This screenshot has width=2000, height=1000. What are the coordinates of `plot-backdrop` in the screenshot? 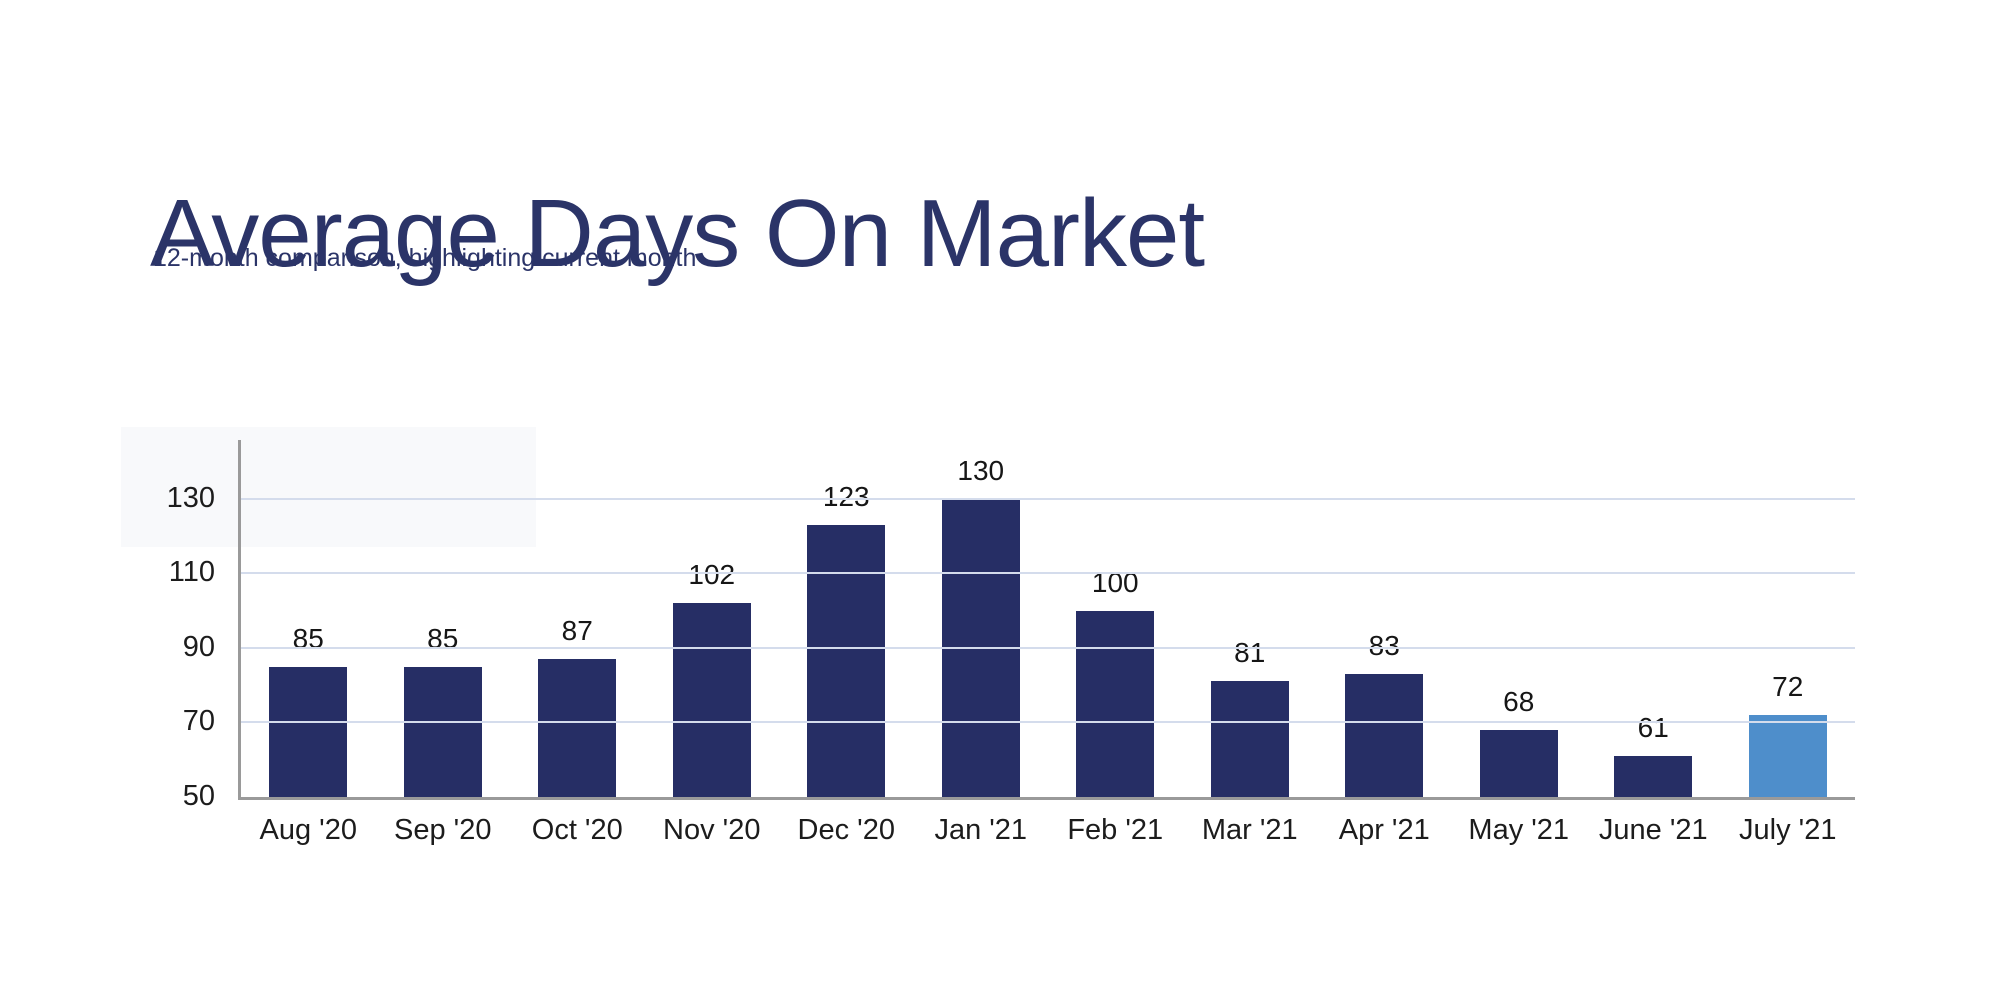 It's located at (328, 487).